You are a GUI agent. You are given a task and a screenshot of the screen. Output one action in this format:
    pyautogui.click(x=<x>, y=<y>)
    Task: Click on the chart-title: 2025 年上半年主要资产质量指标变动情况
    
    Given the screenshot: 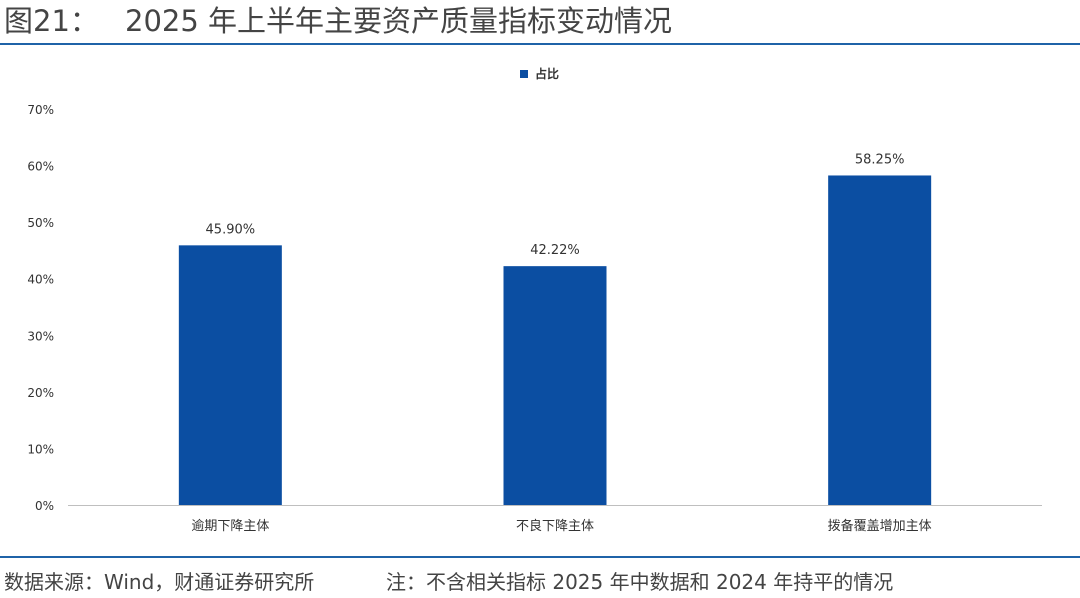 What is the action you would take?
    pyautogui.click(x=399, y=21)
    